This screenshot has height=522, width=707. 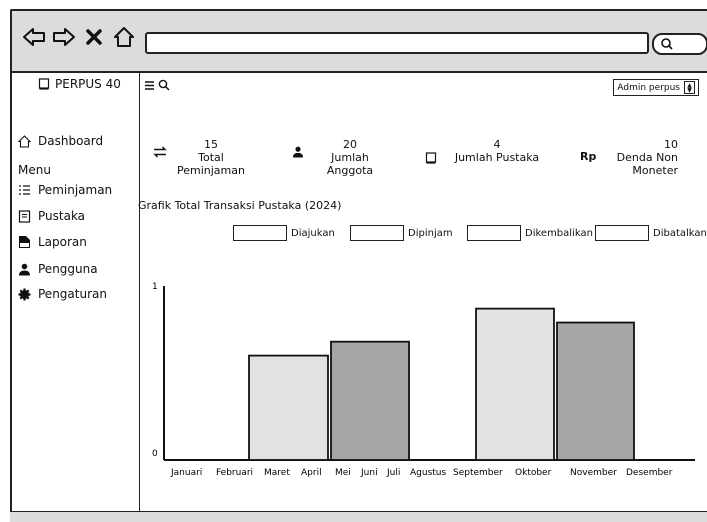 I want to click on stat-value: 4, so click(x=497, y=144).